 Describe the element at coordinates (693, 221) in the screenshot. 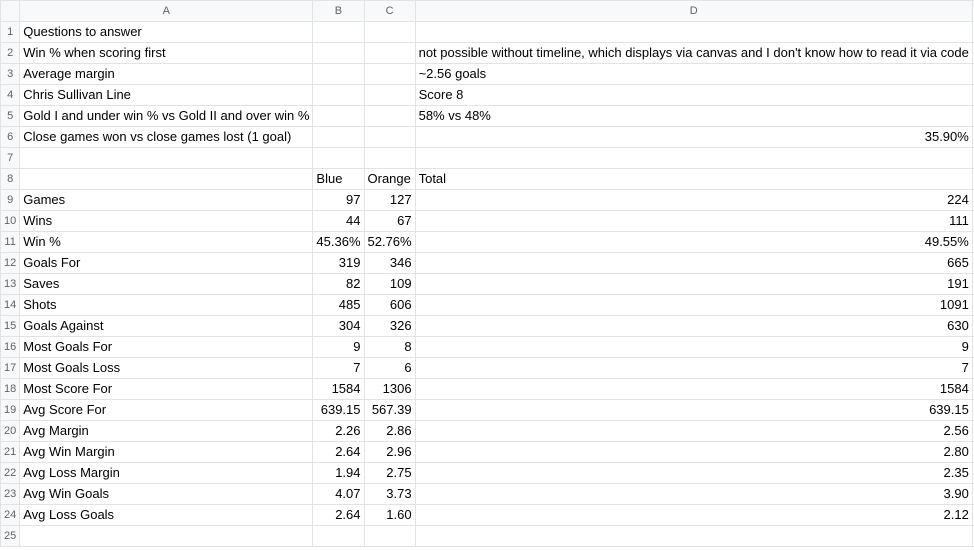

I see `cell-d10: 111` at that location.